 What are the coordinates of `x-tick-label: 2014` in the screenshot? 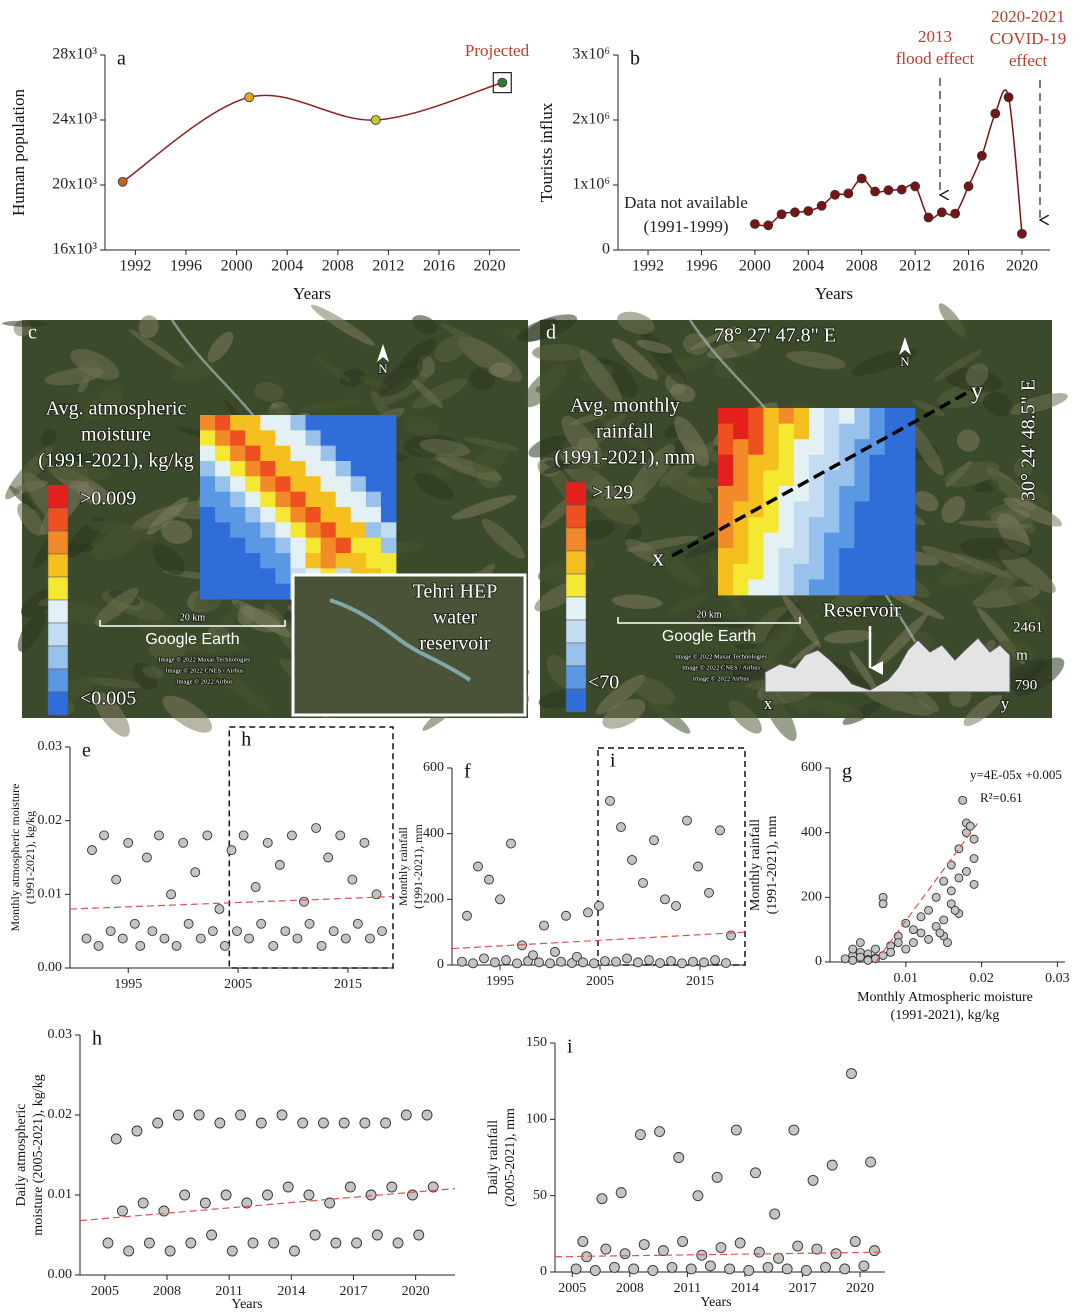 It's located at (745, 1288).